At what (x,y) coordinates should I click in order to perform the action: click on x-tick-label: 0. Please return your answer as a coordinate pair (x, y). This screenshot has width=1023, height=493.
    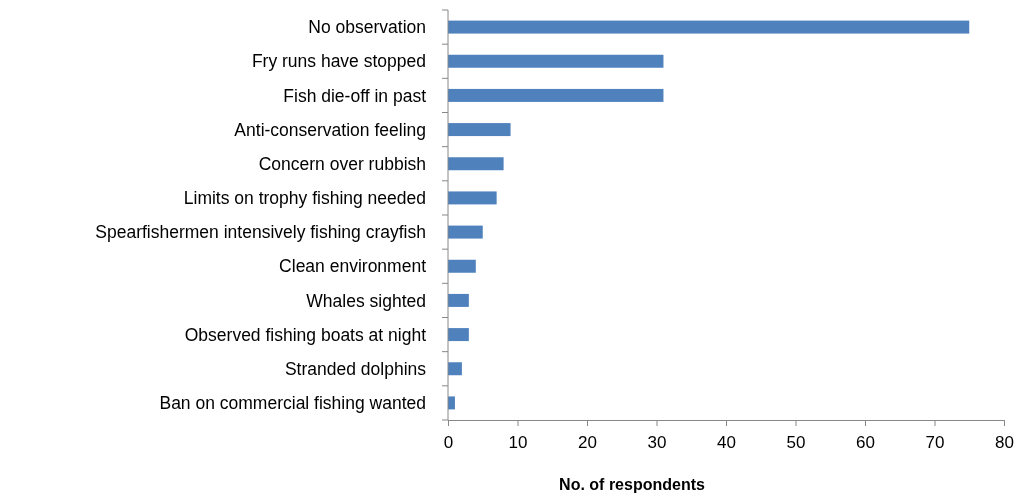
    Looking at the image, I should click on (448, 442).